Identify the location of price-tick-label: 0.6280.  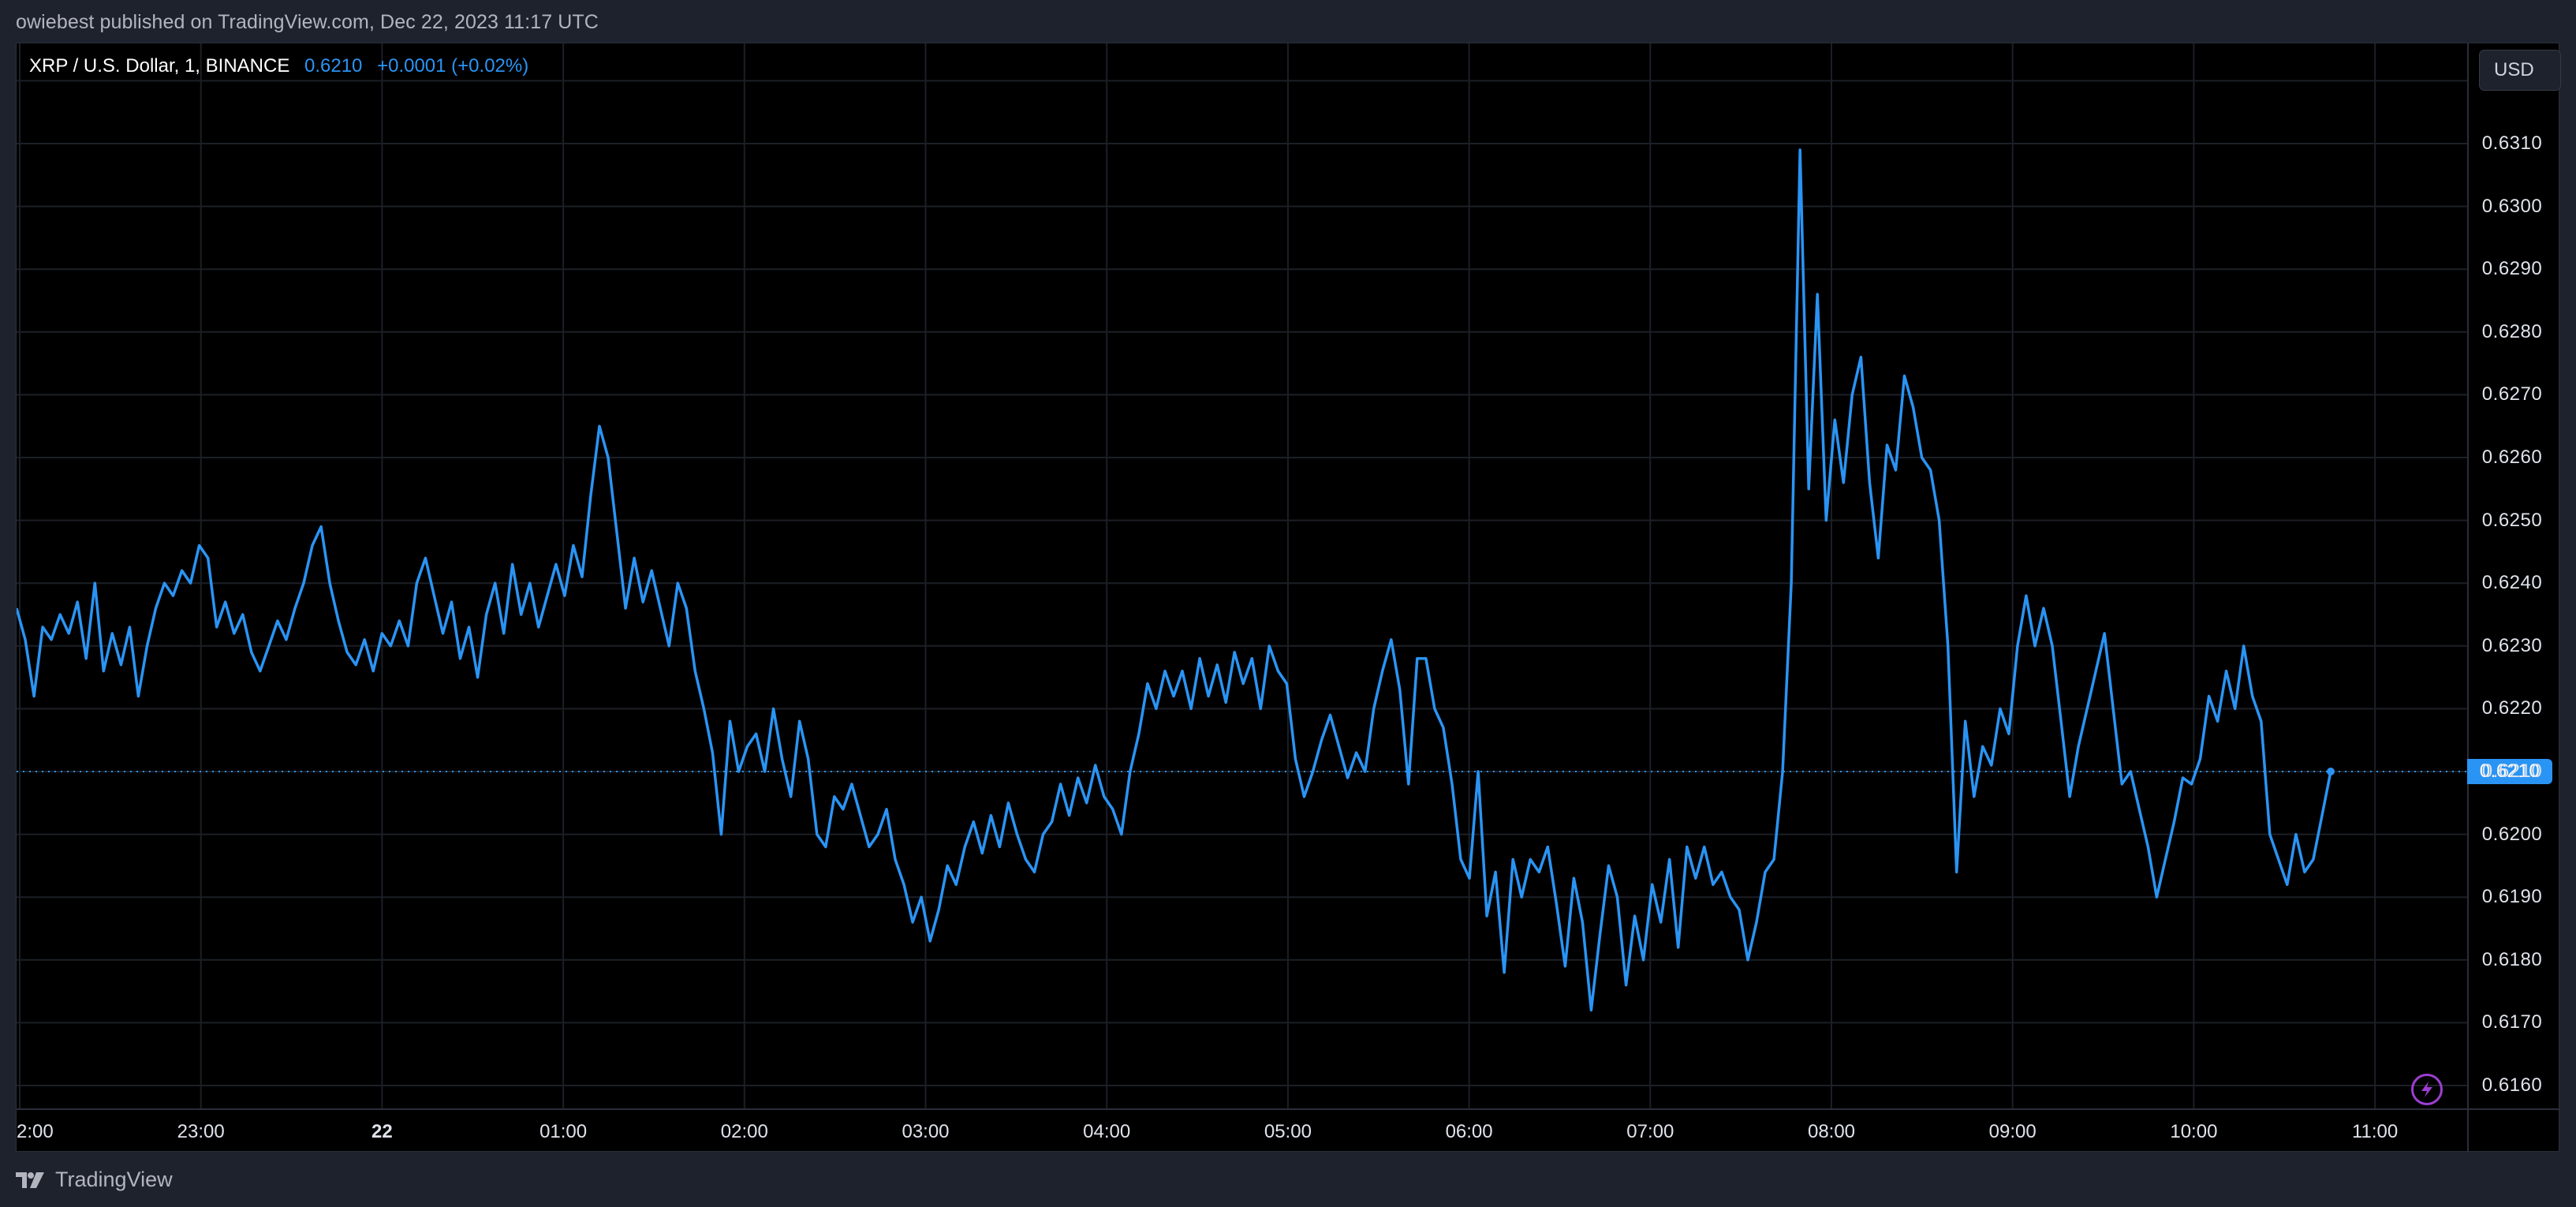
(2512, 331).